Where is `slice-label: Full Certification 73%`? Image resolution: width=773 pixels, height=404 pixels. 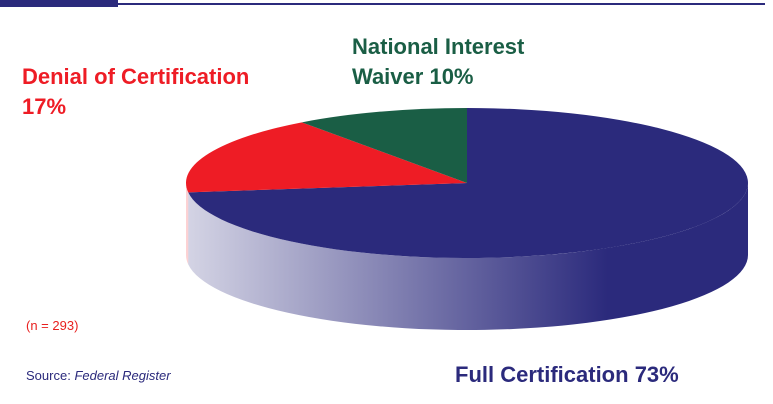 slice-label: Full Certification 73% is located at coordinates (567, 375).